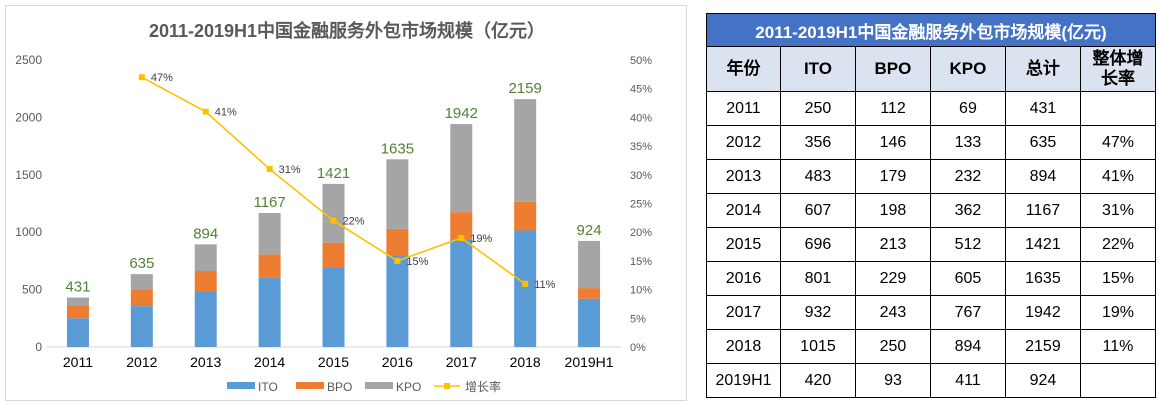 The width and height of the screenshot is (1159, 405). Describe the element at coordinates (743, 278) in the screenshot. I see `table-cell: 2016` at that location.